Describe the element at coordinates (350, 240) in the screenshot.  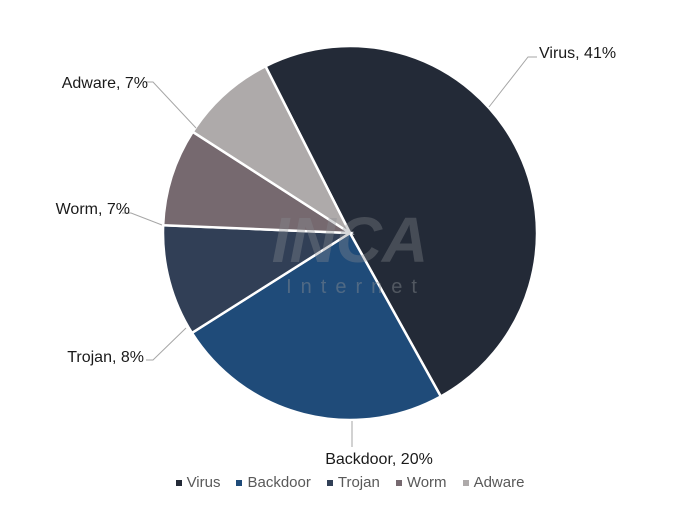
I see `watermark-logo: INCA` at that location.